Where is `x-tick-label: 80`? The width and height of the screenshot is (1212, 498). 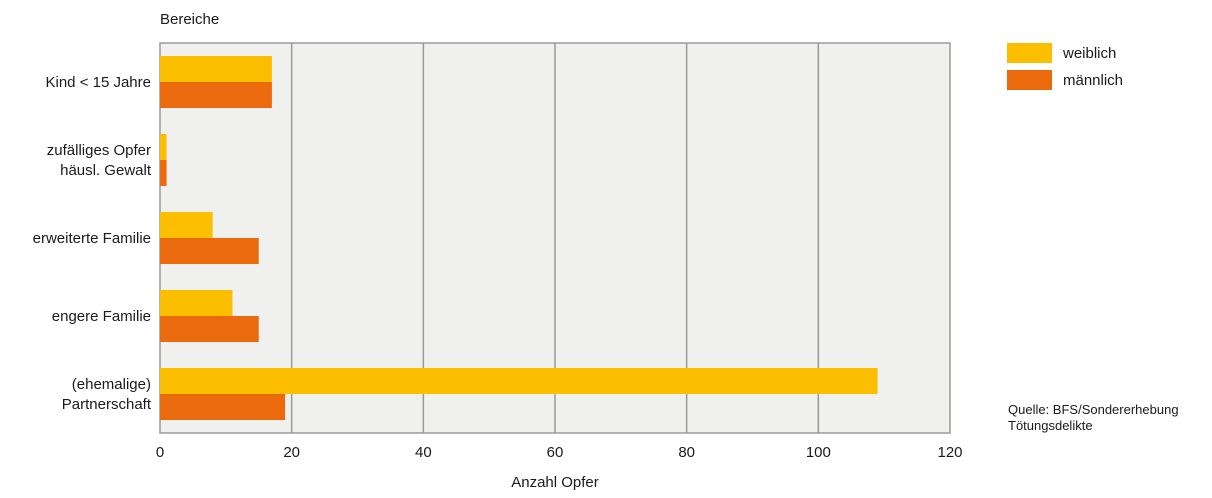 x-tick-label: 80 is located at coordinates (686, 452).